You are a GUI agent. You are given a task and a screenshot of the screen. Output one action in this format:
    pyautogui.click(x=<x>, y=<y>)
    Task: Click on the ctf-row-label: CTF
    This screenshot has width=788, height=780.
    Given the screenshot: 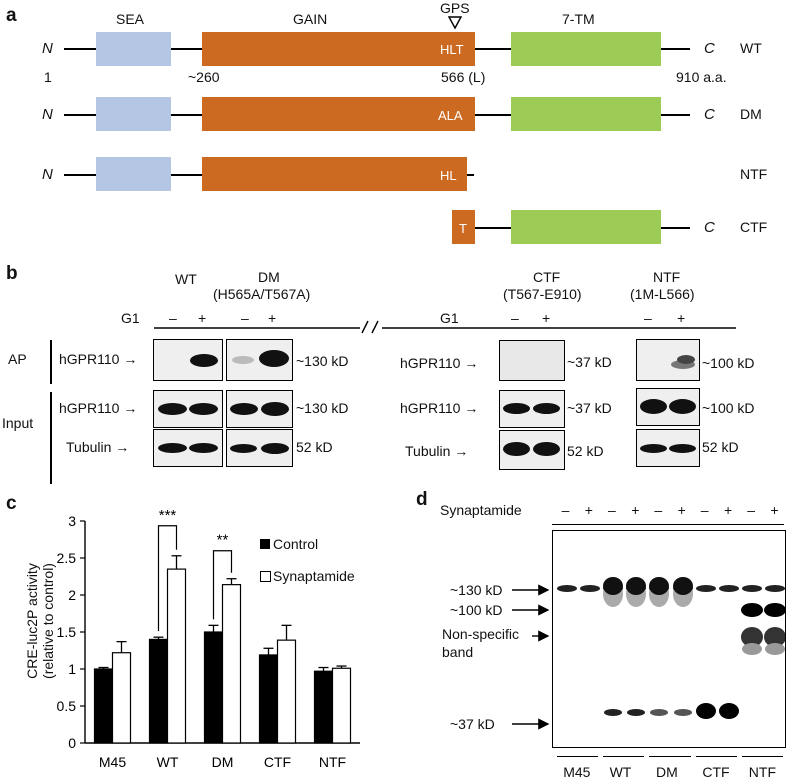 What is the action you would take?
    pyautogui.click(x=754, y=227)
    